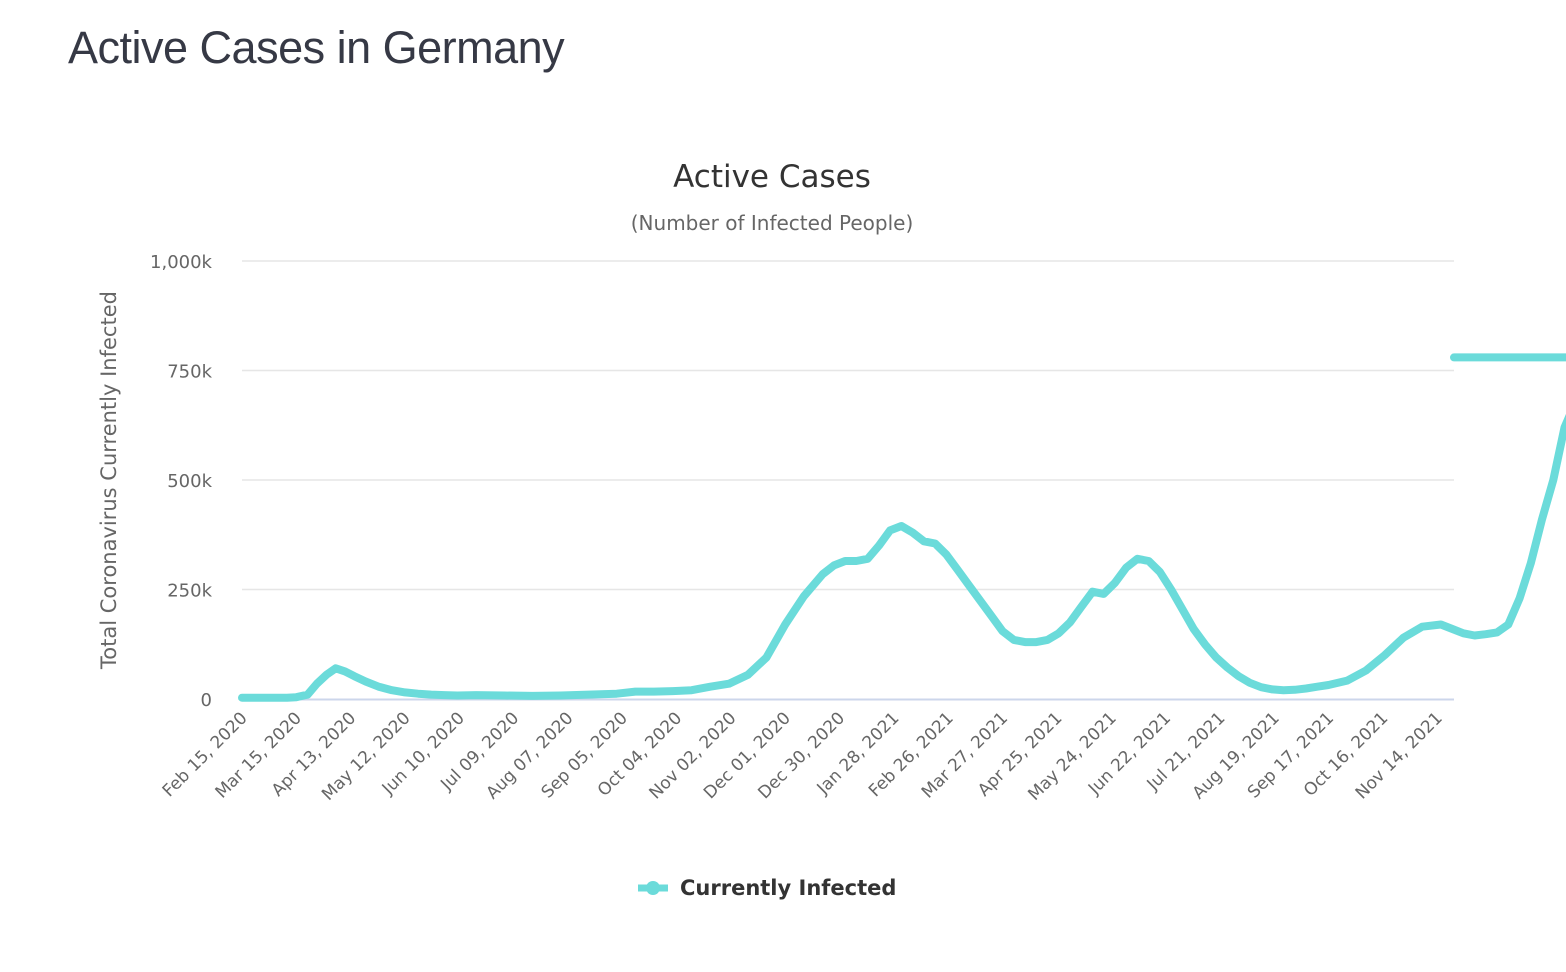  I want to click on chart-title: Active Cases, so click(772, 177).